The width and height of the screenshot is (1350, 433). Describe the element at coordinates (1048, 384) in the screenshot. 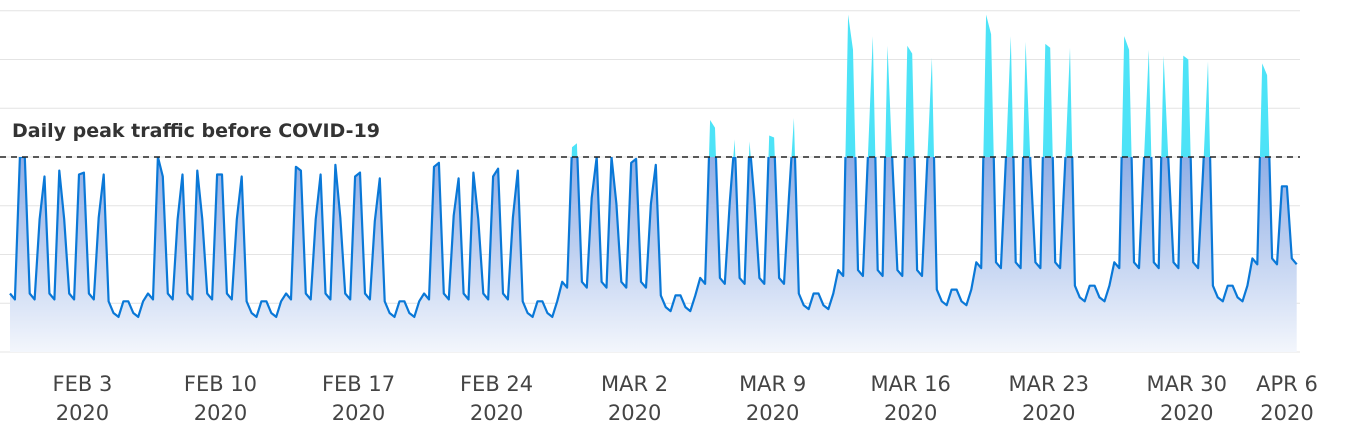

I see `x-tick-label-date: MAR 23` at that location.